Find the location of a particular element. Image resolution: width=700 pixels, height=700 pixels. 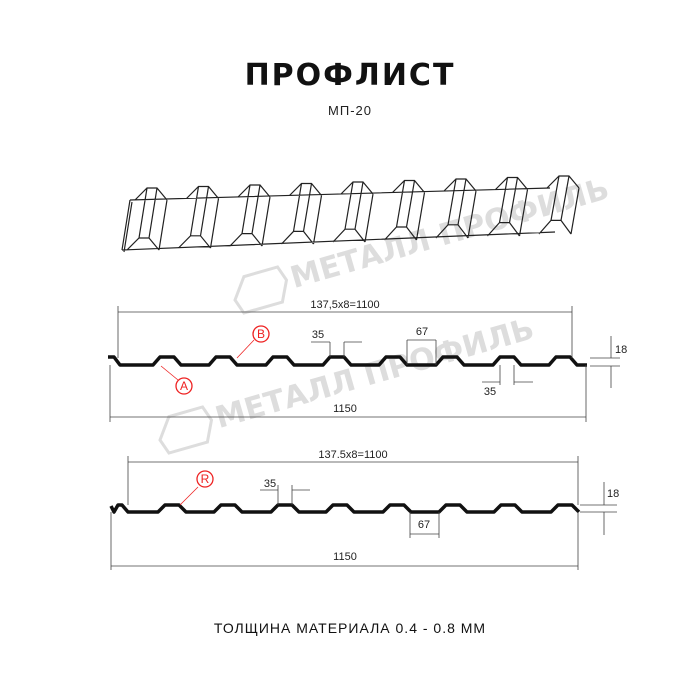

svg-text: A is located at coordinates (184, 386).